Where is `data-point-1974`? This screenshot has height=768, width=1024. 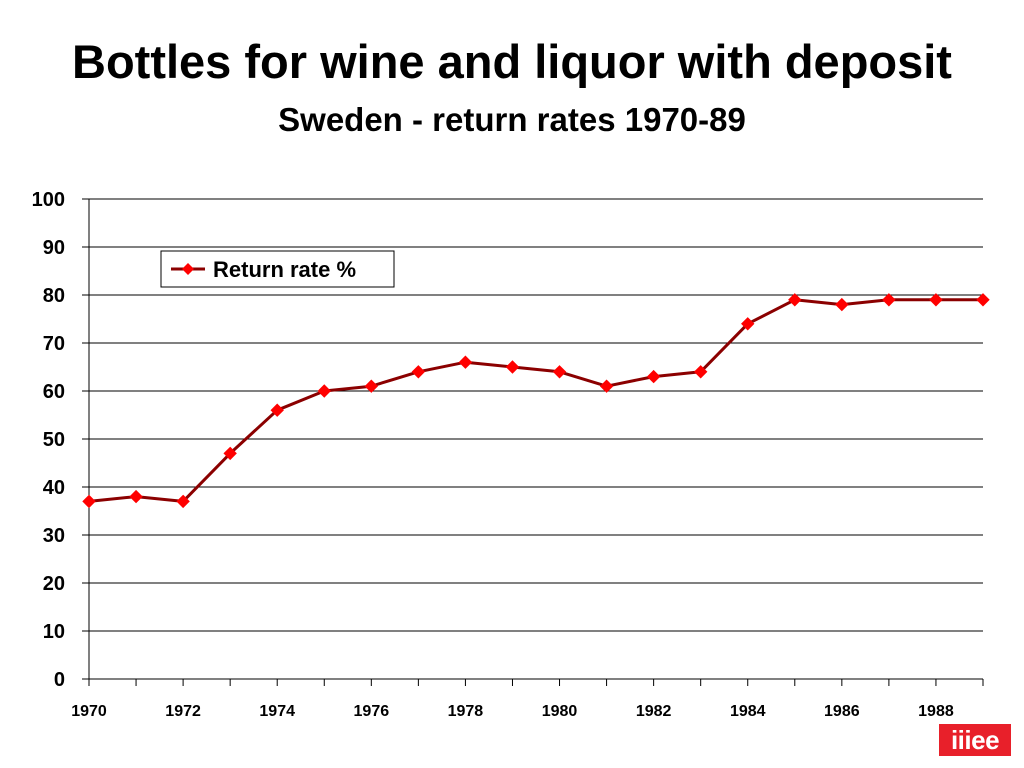
data-point-1974 is located at coordinates (277, 410).